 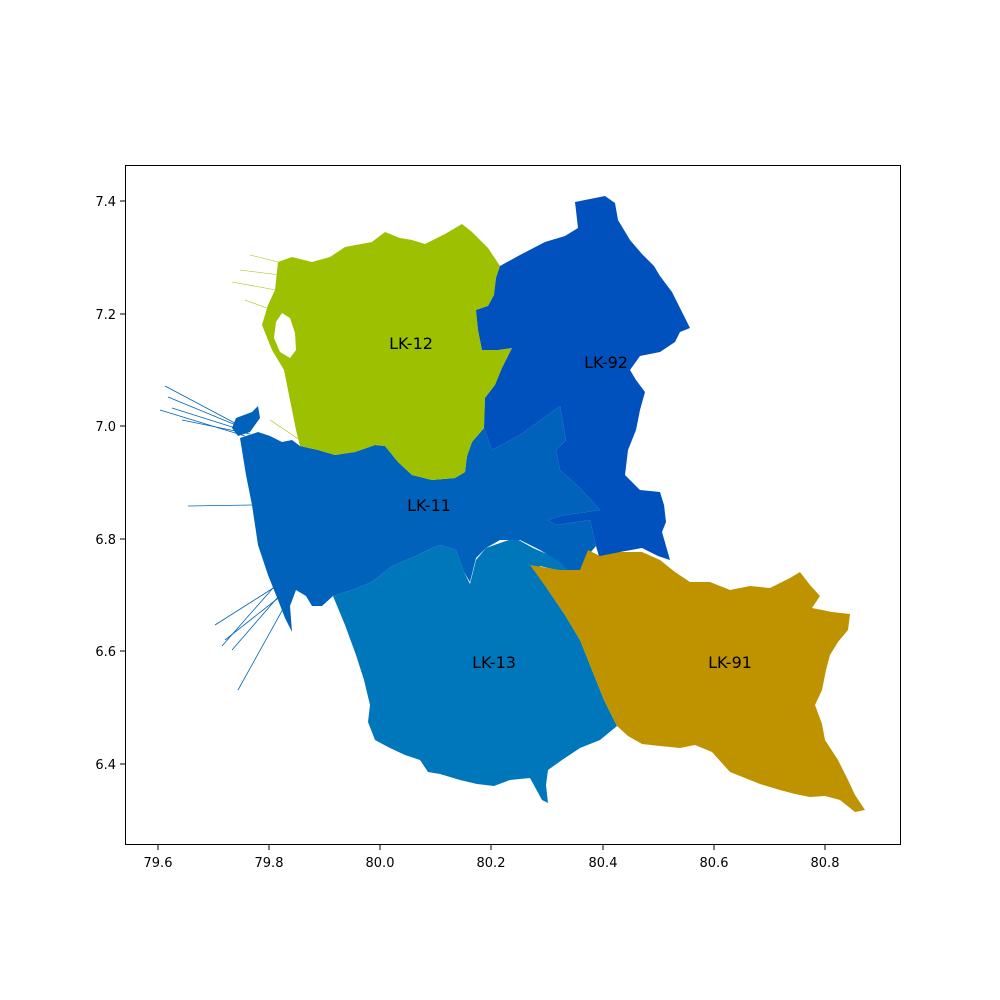 I want to click on x-tick-label: 79.6, so click(x=158, y=863).